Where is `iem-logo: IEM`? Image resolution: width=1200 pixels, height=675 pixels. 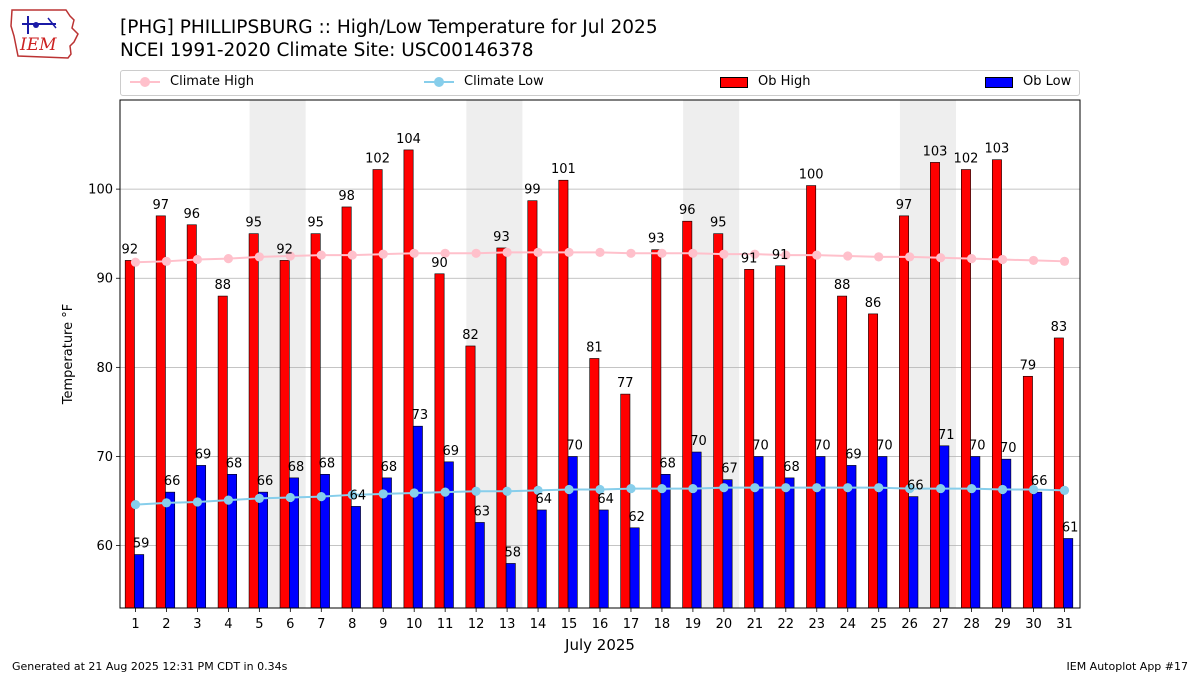 iem-logo: IEM is located at coordinates (44, 34).